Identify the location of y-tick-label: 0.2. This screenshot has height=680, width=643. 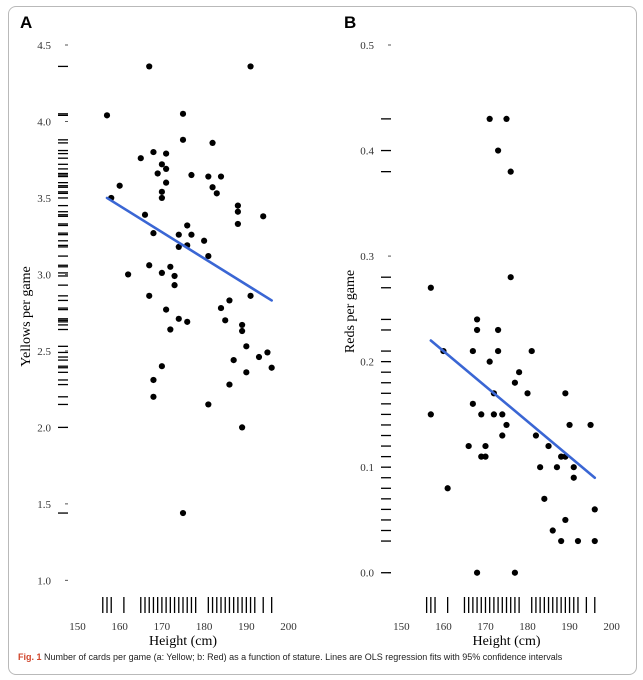
(367, 363).